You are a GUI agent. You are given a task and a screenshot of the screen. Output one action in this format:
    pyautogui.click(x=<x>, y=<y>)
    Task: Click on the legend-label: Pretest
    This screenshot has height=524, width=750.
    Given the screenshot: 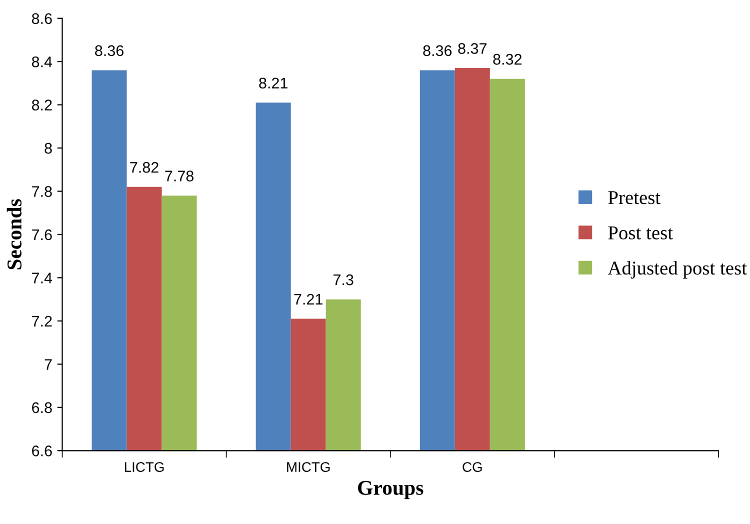 What is the action you would take?
    pyautogui.click(x=634, y=197)
    